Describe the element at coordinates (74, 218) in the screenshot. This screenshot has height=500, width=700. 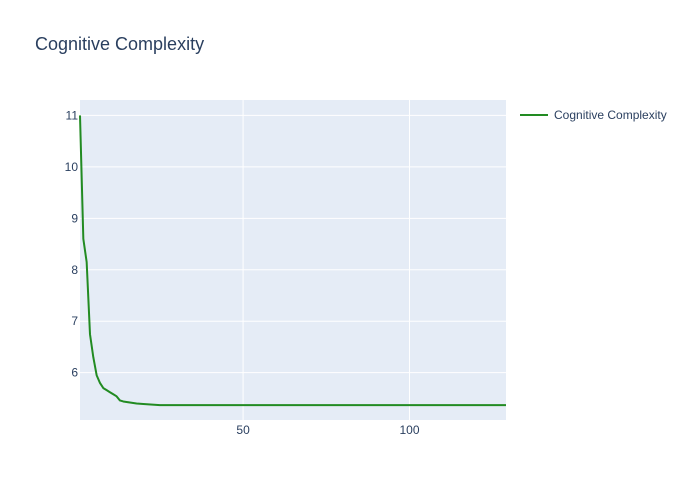
I see `y-tick-label: 9` at that location.